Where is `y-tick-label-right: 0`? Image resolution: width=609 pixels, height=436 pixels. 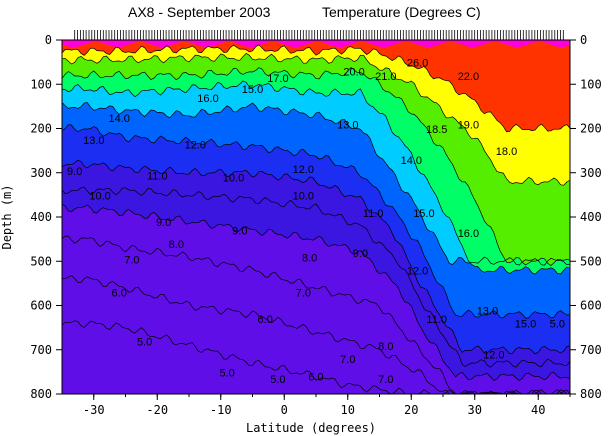 y-tick-label-right: 0 is located at coordinates (583, 40).